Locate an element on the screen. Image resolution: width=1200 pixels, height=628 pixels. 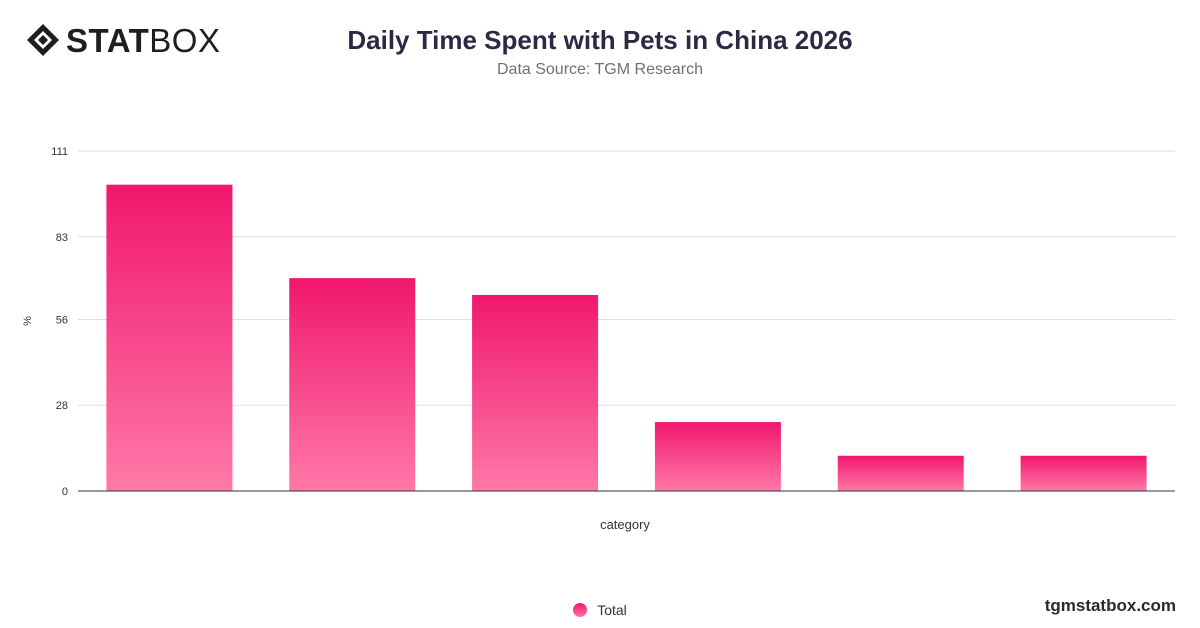
chart-title: Daily Time Spent with Pets in China 2026 is located at coordinates (600, 40).